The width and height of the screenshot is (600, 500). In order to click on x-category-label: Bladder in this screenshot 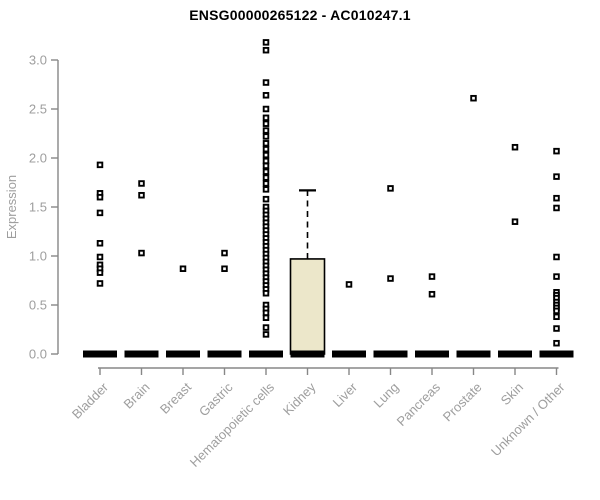, I will do `click(90, 400)`.